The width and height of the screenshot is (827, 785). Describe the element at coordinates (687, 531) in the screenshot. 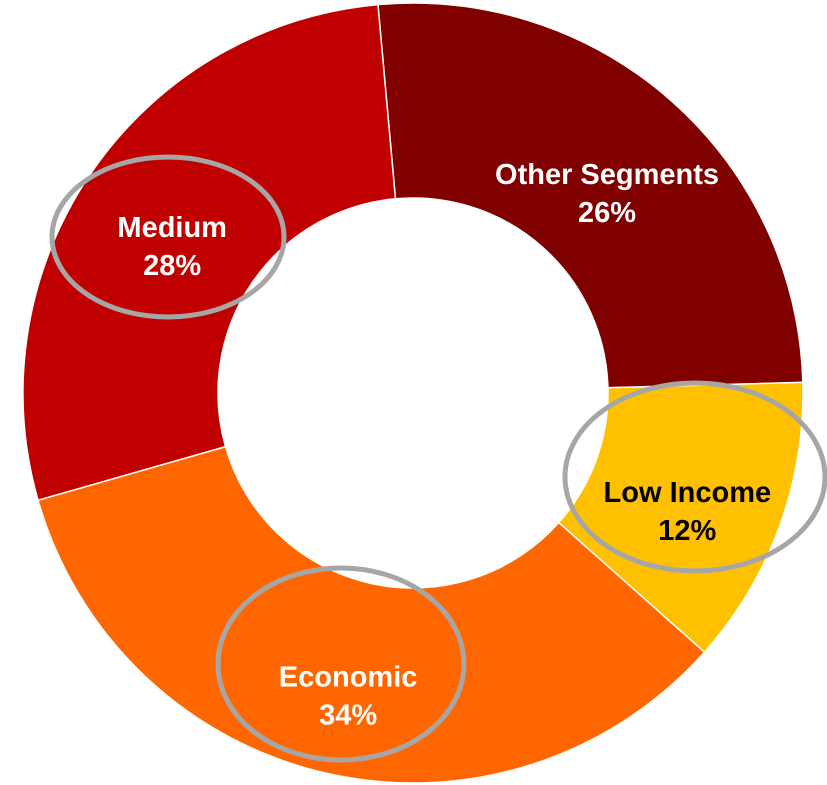

I see `data-label: 12%` at that location.